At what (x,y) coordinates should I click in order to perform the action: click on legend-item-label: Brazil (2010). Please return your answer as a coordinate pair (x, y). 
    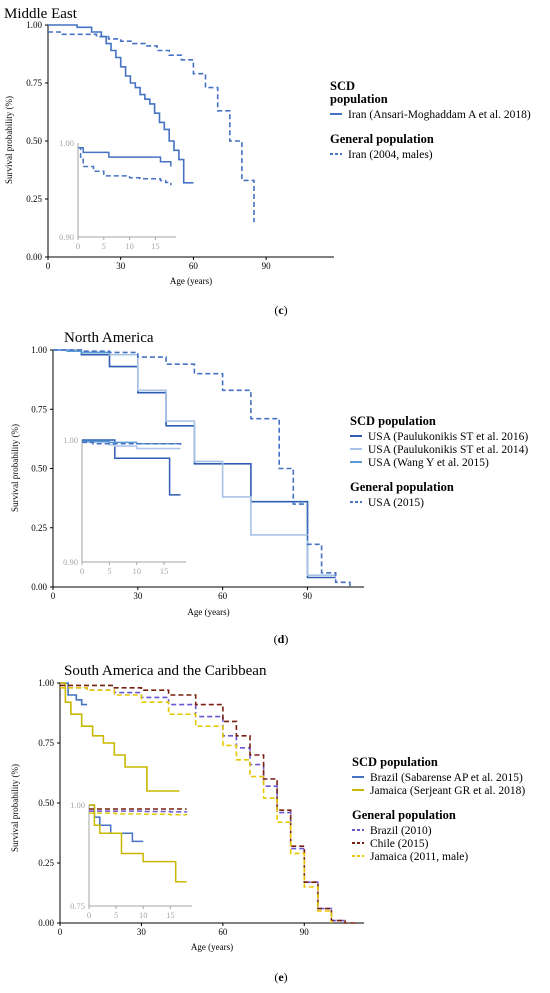
    Looking at the image, I should click on (401, 831).